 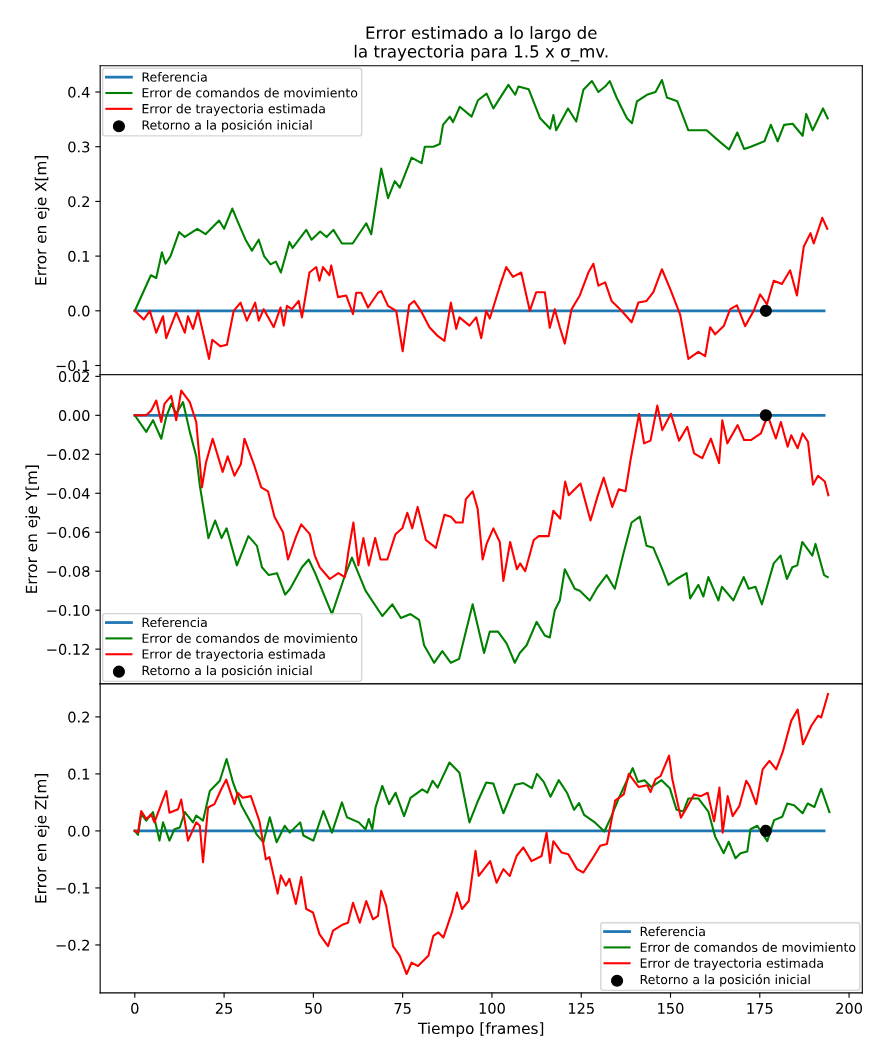 I want to click on y-tick-label: −0.06, so click(x=68, y=532).